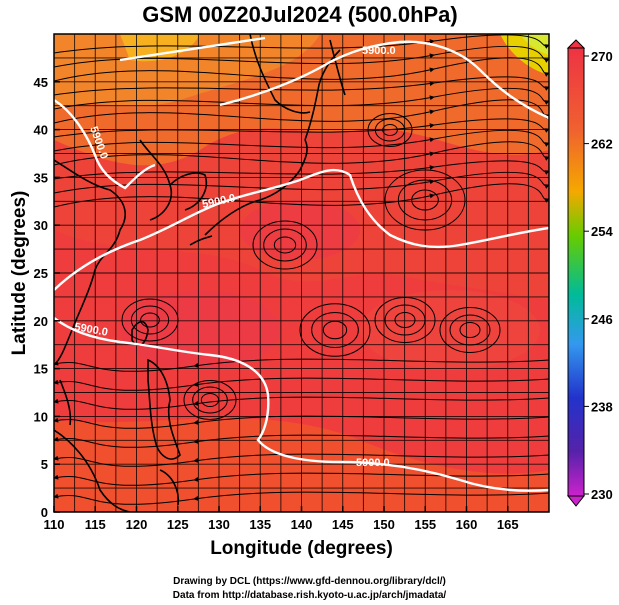  What do you see at coordinates (41, 177) in the screenshot?
I see `y-tick-label: 35` at bounding box center [41, 177].